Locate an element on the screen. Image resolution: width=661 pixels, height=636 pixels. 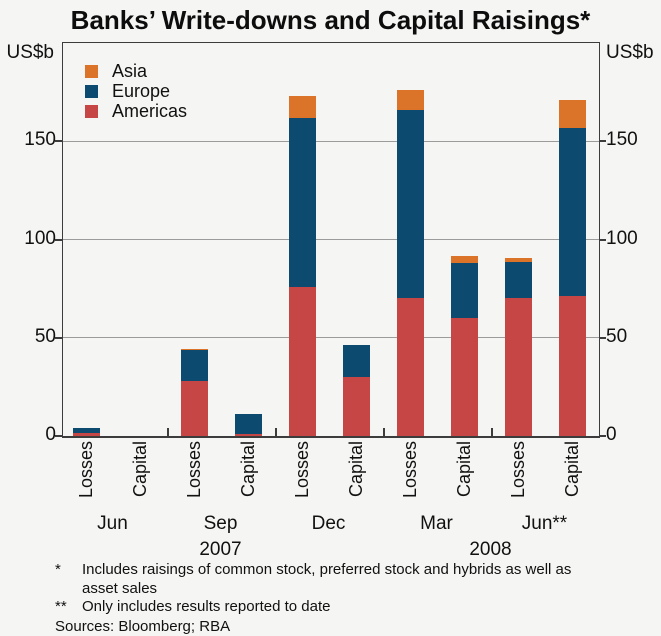
legend-label-americas: Americas is located at coordinates (149, 111).